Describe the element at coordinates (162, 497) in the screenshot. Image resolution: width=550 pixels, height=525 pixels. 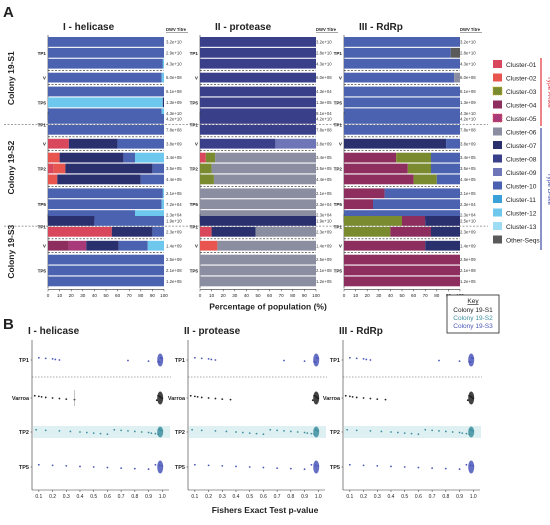
I see `x-tick-label: 1.0` at that location.